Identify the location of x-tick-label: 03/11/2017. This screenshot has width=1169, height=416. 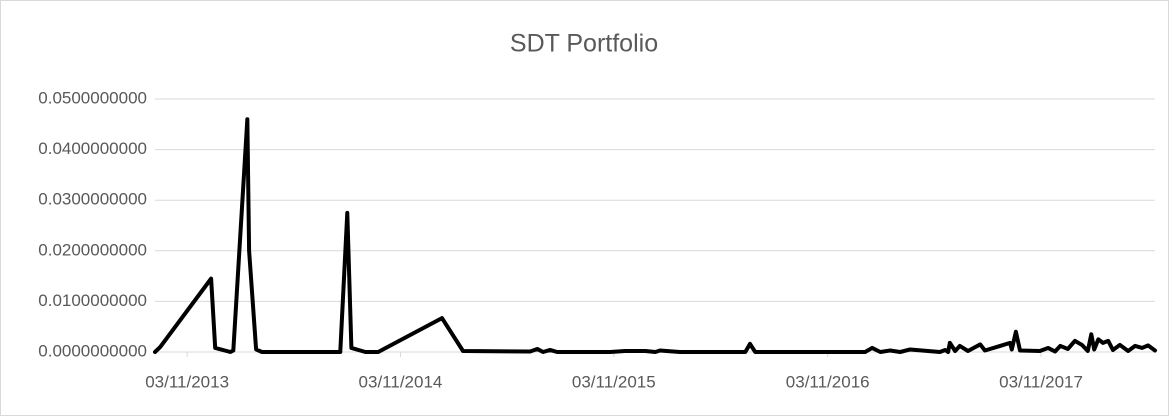
(1041, 381).